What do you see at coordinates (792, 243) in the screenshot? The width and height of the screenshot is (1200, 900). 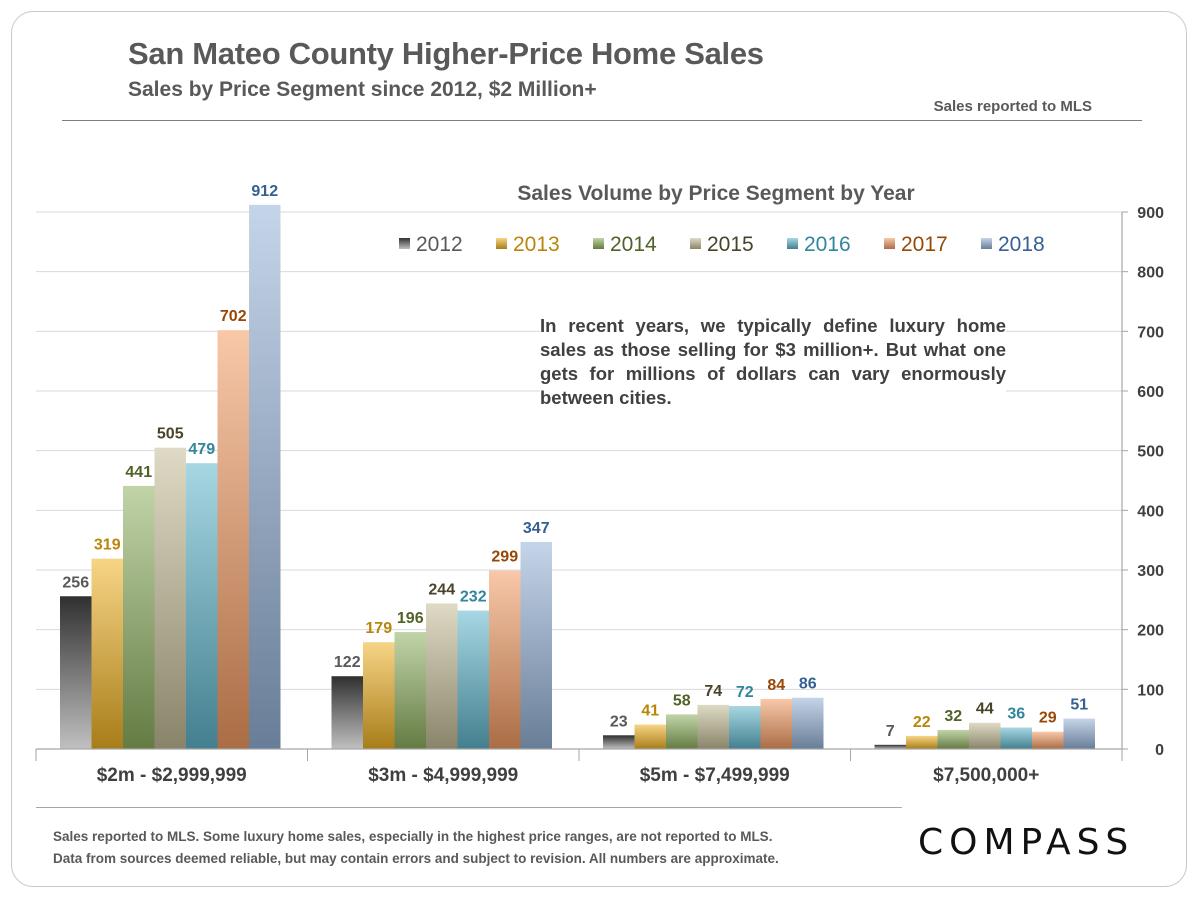 I see `legend-swatch-2016` at bounding box center [792, 243].